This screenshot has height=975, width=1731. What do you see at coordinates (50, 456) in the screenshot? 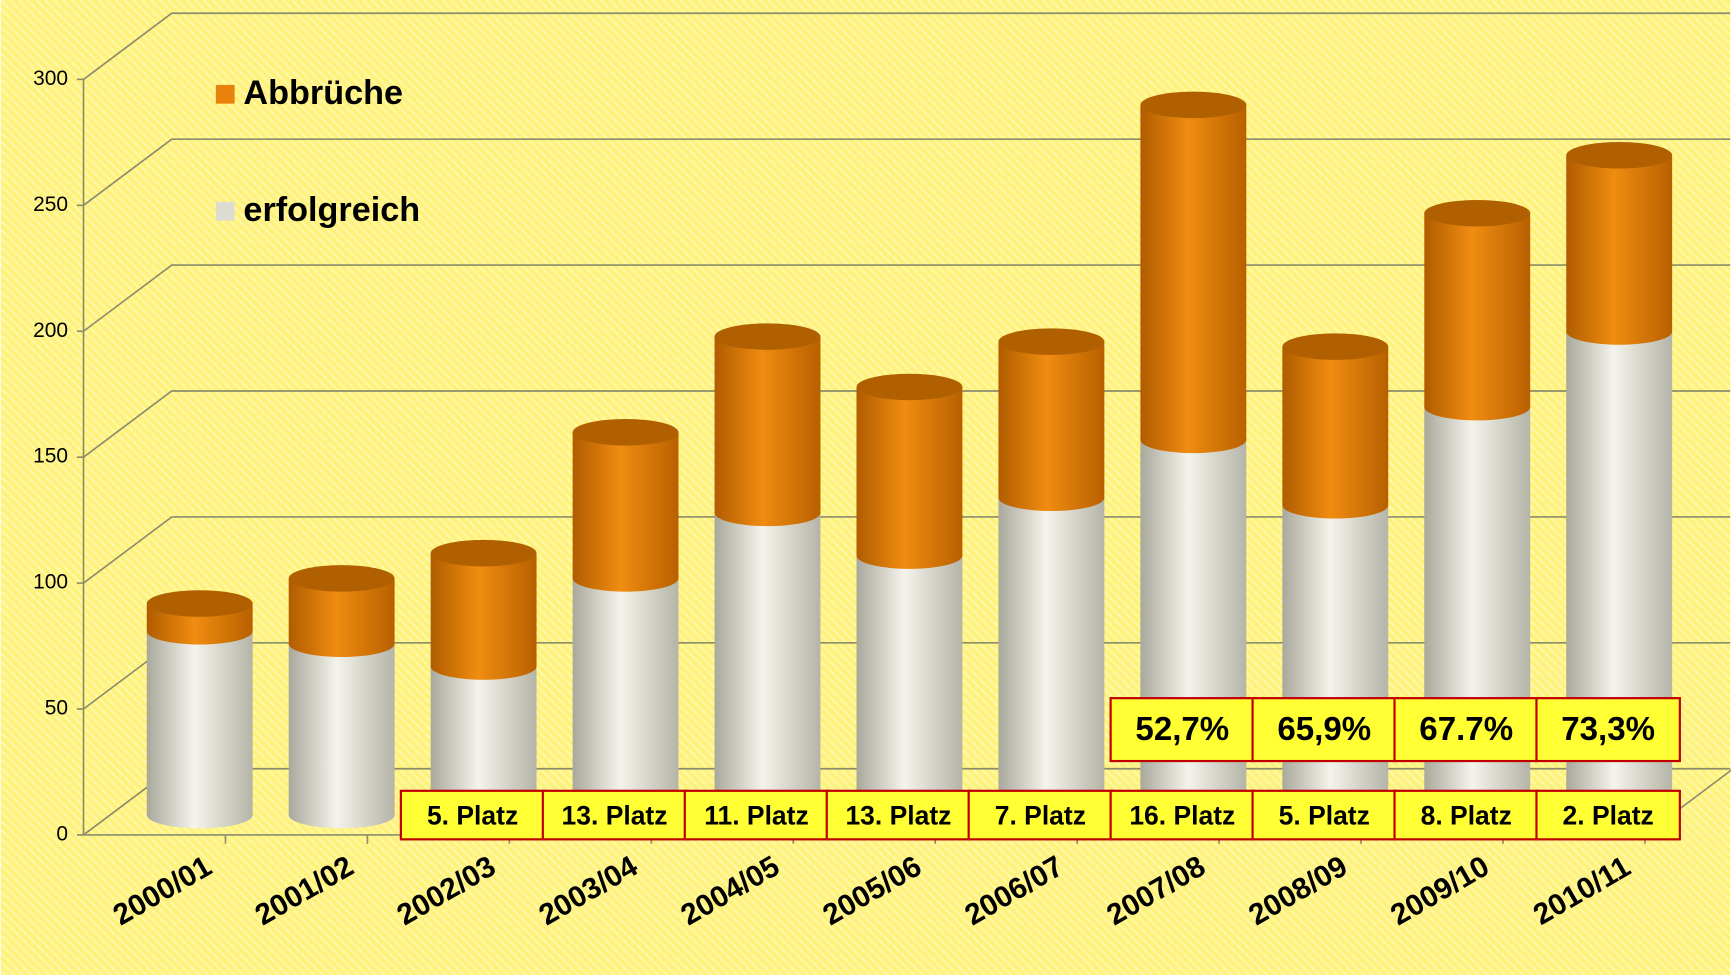
I see `y-tick-label: 150` at bounding box center [50, 456].